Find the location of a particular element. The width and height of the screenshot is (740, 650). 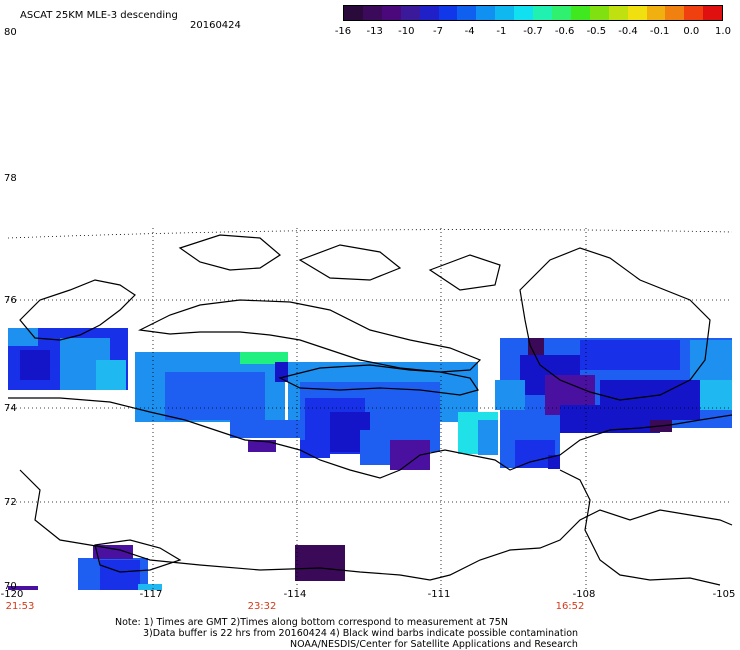

longitude-label: -105 is located at coordinates (724, 594).